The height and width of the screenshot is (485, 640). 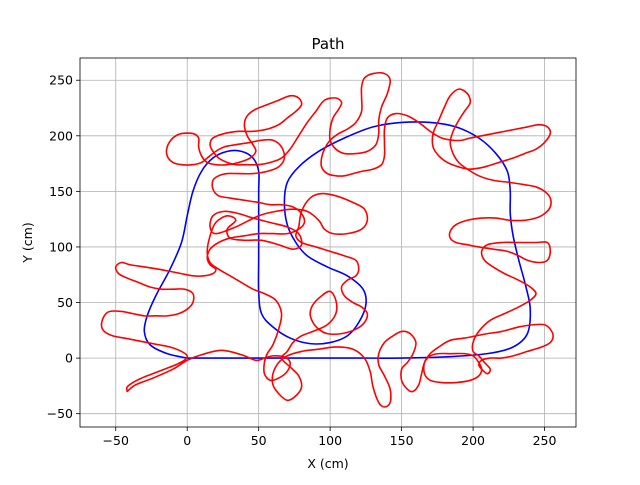 I want to click on chart-title: Path, so click(x=328, y=44).